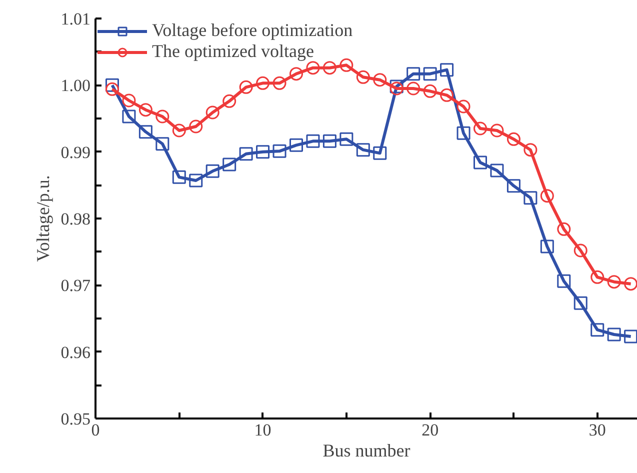 The width and height of the screenshot is (637, 473). I want to click on legend-label: Voltage before optimization, so click(252, 30).